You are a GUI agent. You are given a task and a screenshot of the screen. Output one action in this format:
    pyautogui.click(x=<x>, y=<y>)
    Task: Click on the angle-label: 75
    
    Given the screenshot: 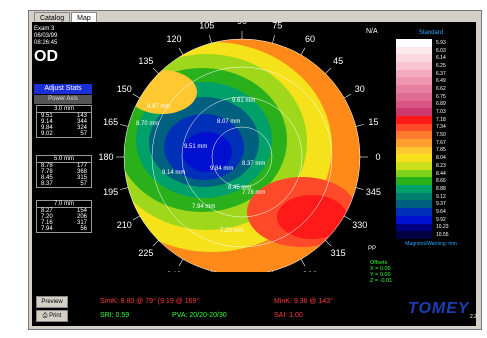 What is the action you would take?
    pyautogui.click(x=277, y=26)
    